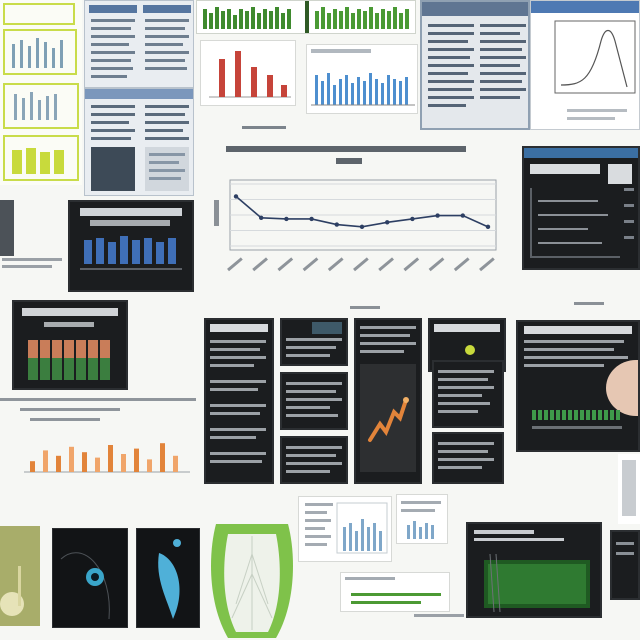 The image size is (640, 640). I want to click on right-mid-scribble-art, so click(629, 488).